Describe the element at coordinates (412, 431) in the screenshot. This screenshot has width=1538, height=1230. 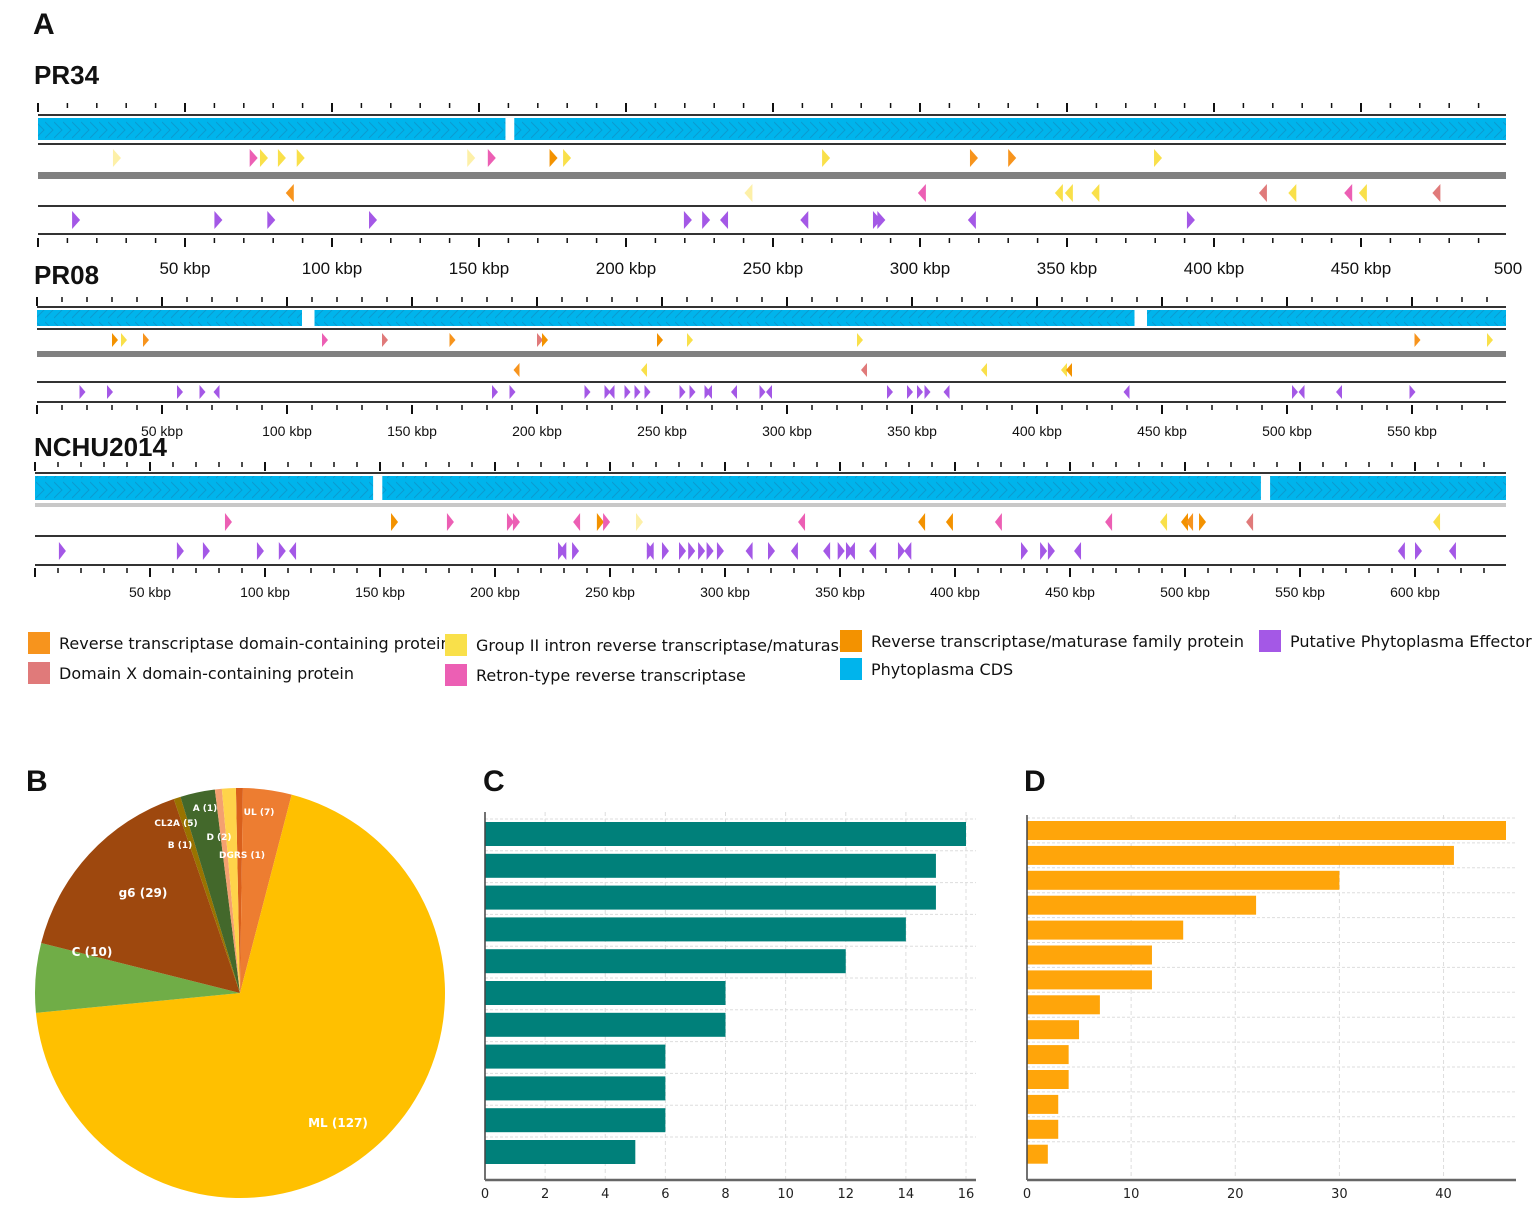
I see `tick-label: 150 kbp` at that location.